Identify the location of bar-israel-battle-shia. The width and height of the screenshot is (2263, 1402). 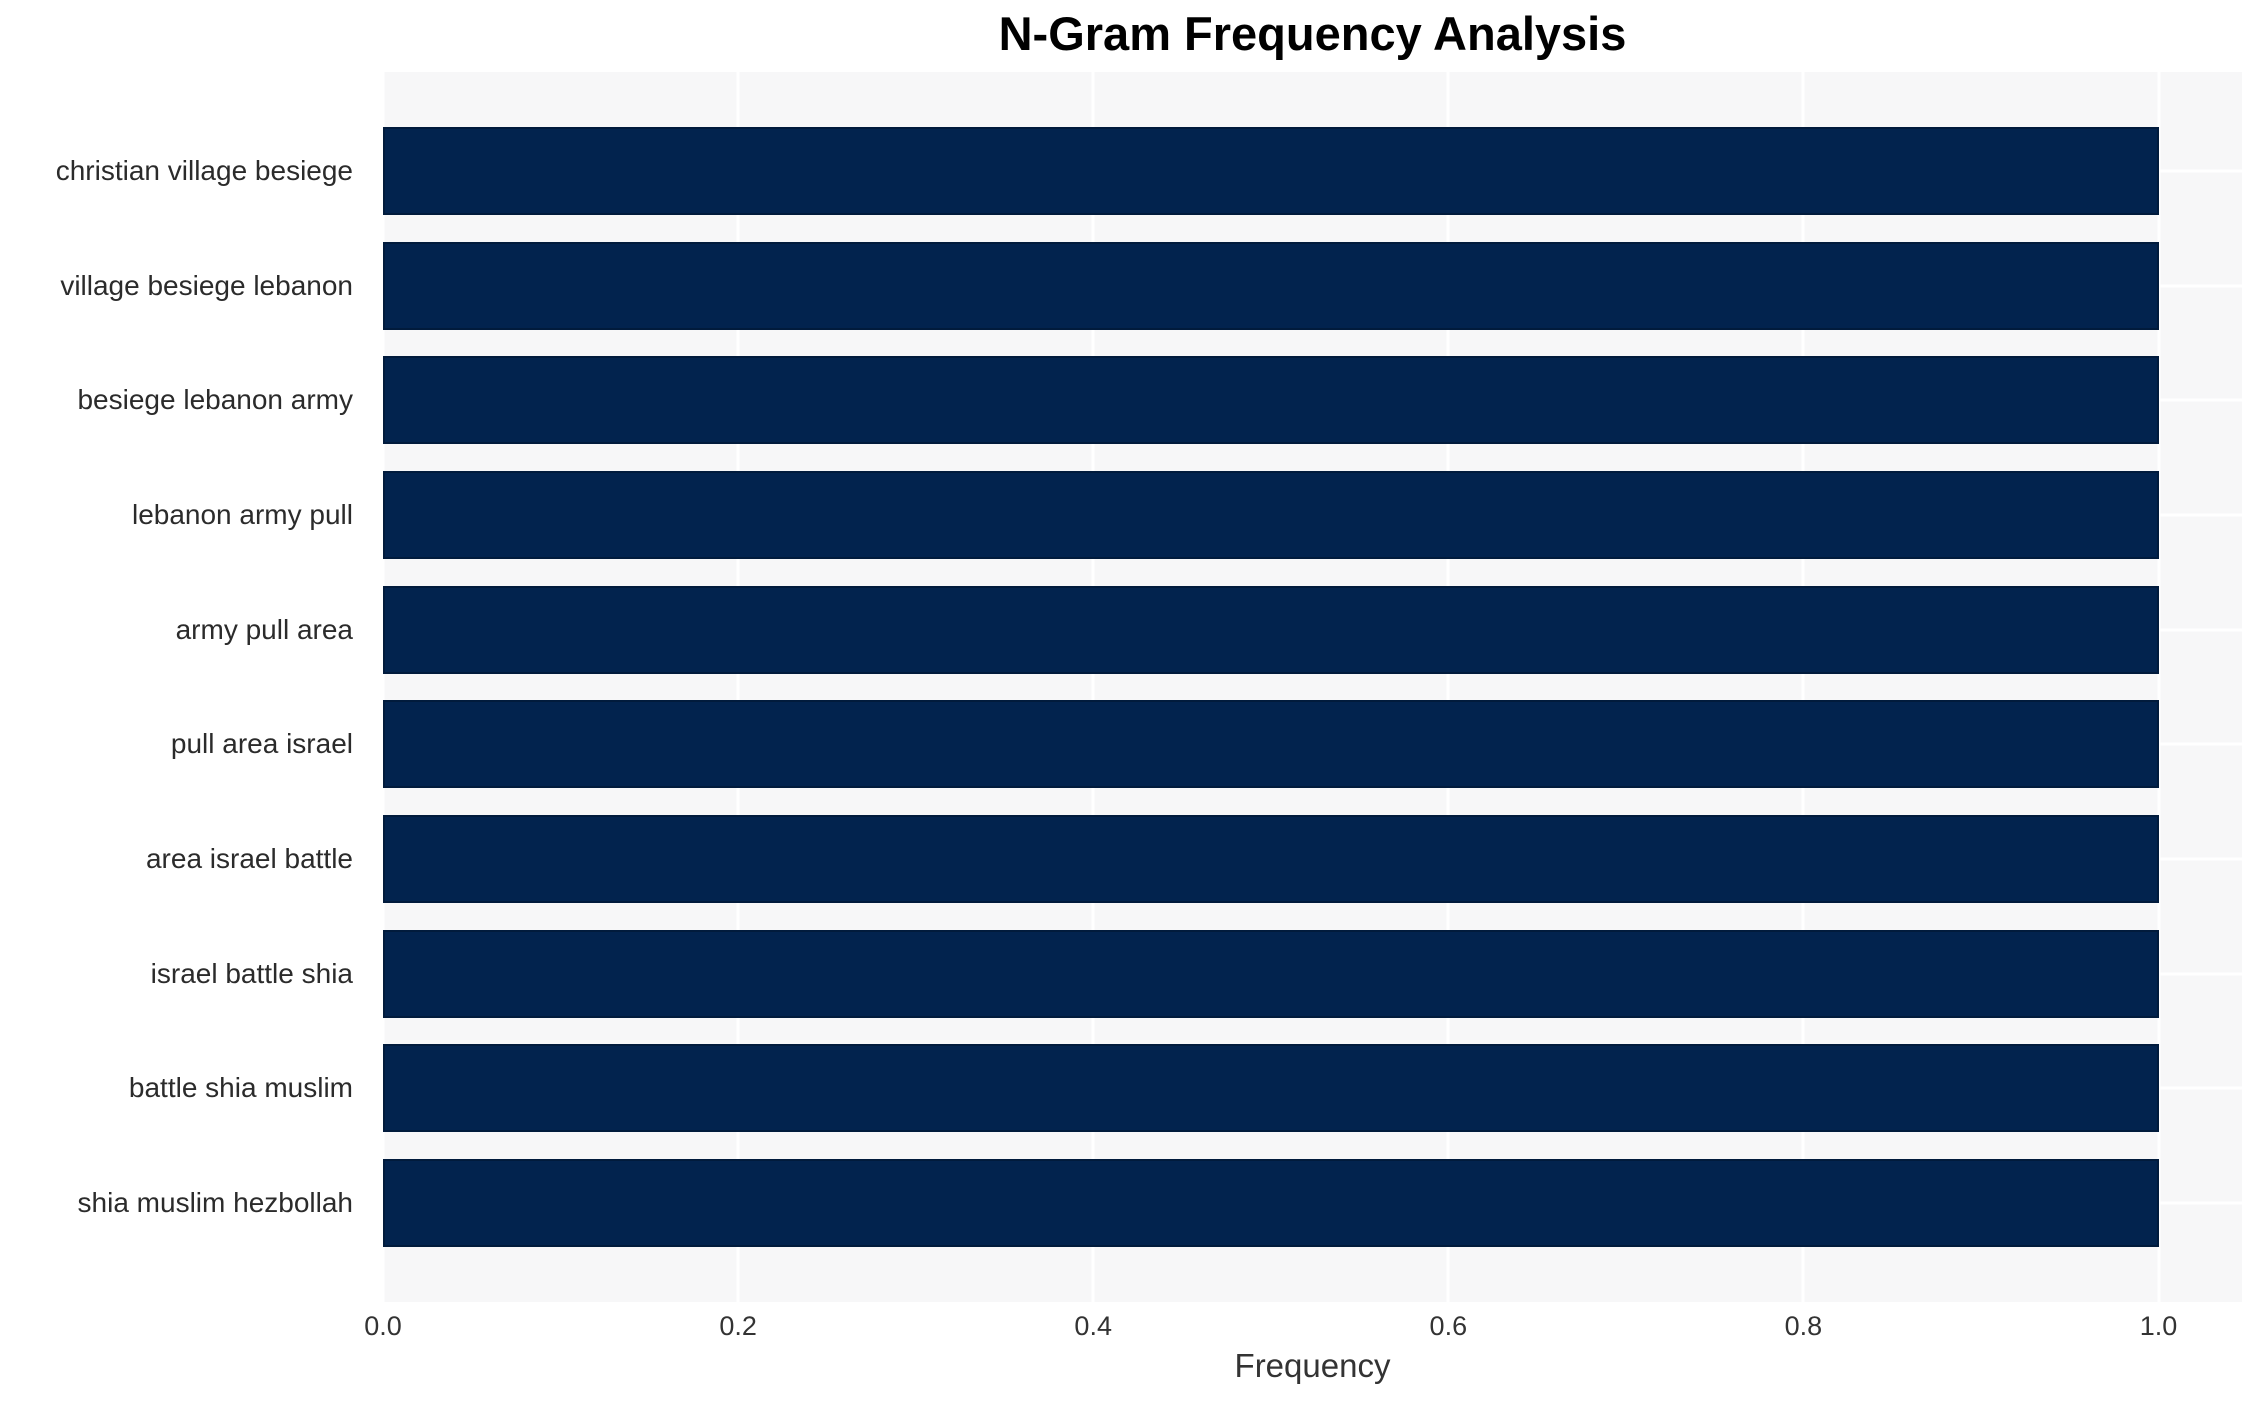
(1271, 973).